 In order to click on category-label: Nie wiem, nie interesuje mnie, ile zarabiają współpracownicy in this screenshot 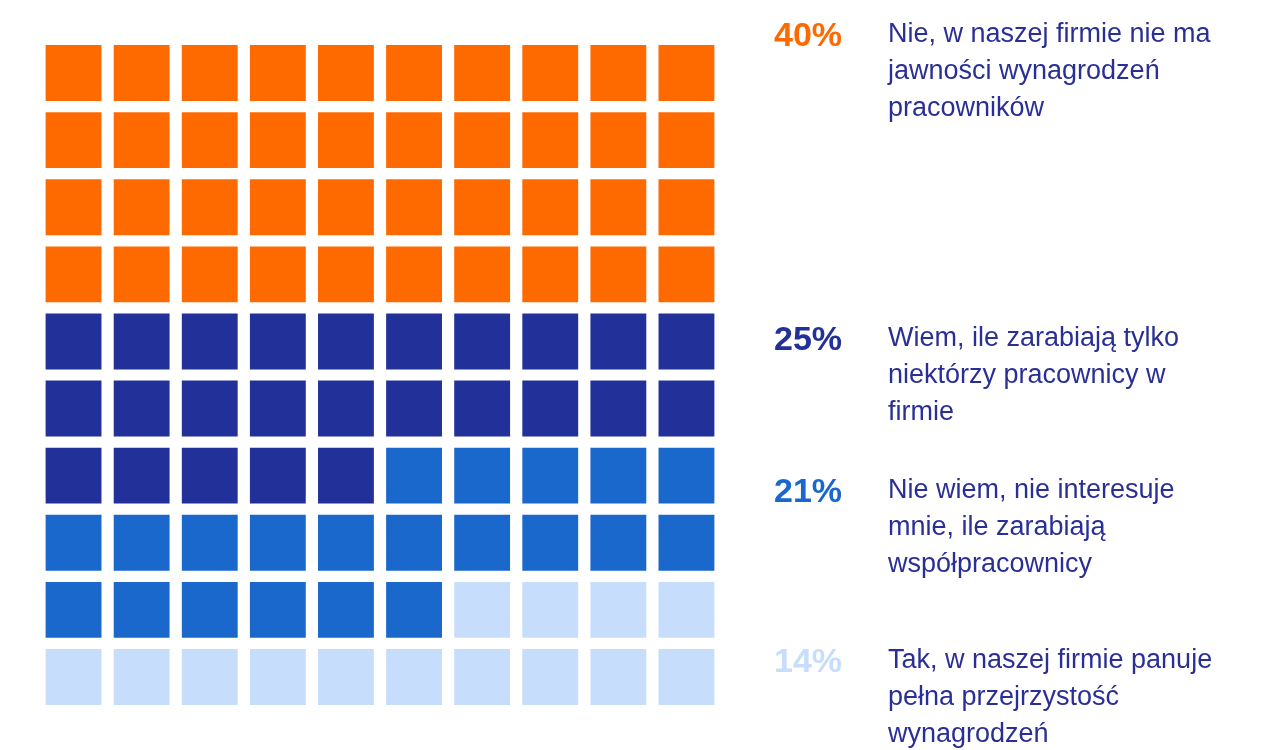, I will do `click(1032, 526)`.